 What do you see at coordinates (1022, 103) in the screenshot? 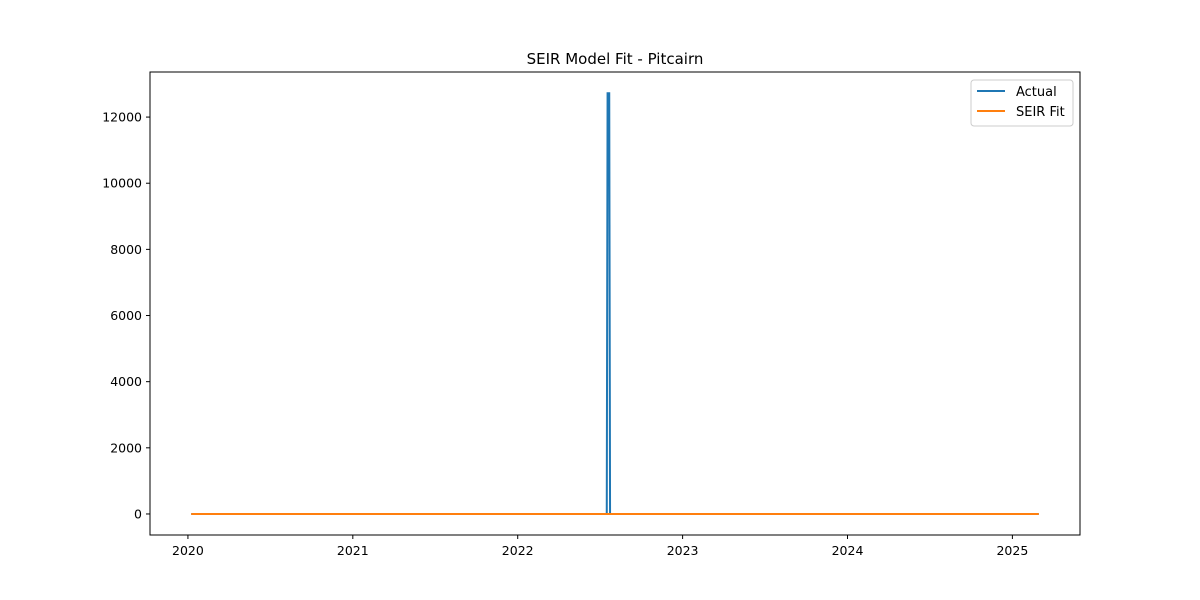
I see `legend: Actual SEIR Fit` at bounding box center [1022, 103].